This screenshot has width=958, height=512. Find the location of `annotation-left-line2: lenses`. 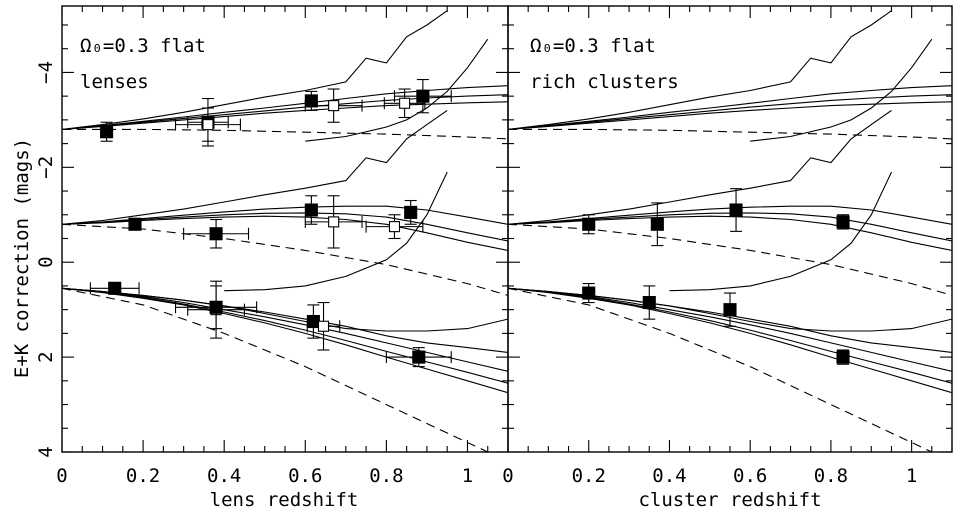

annotation-left-line2: lenses is located at coordinates (114, 82).